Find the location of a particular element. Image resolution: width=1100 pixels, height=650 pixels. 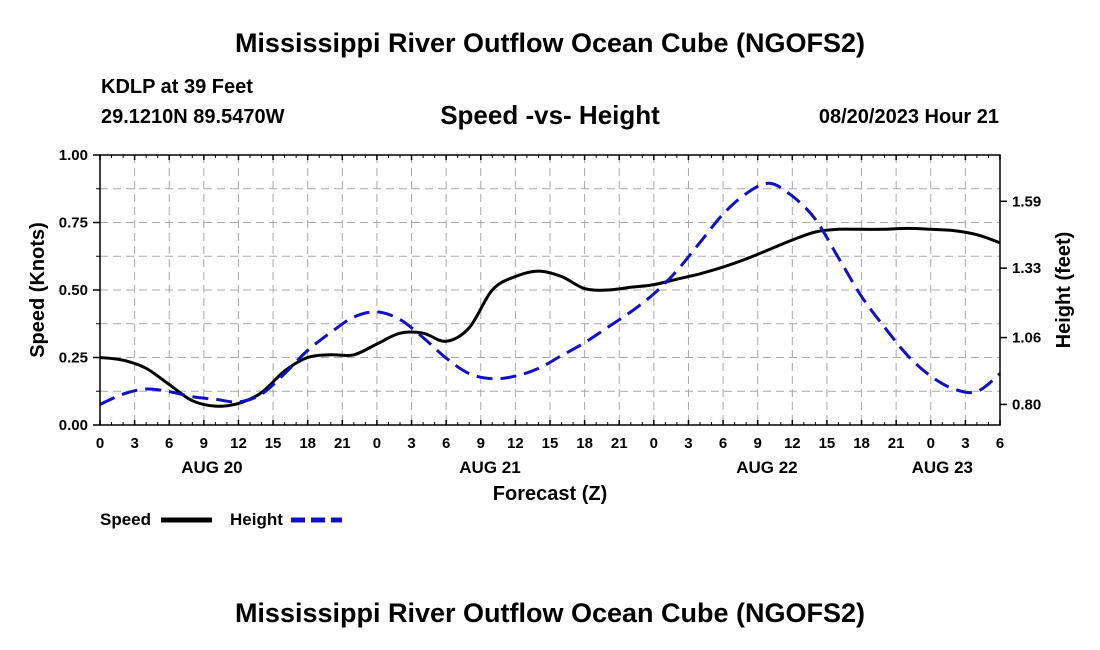

x-day-label: AUG 22 is located at coordinates (766, 467).